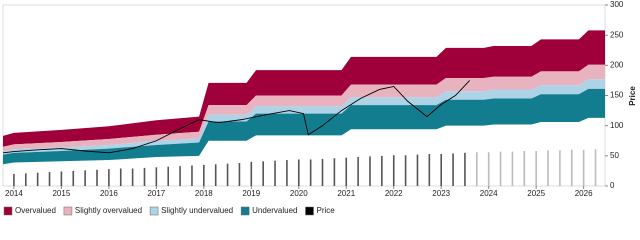 The width and height of the screenshot is (640, 240). Describe the element at coordinates (197, 210) in the screenshot. I see `legend-label: Slightly undervalued` at that location.